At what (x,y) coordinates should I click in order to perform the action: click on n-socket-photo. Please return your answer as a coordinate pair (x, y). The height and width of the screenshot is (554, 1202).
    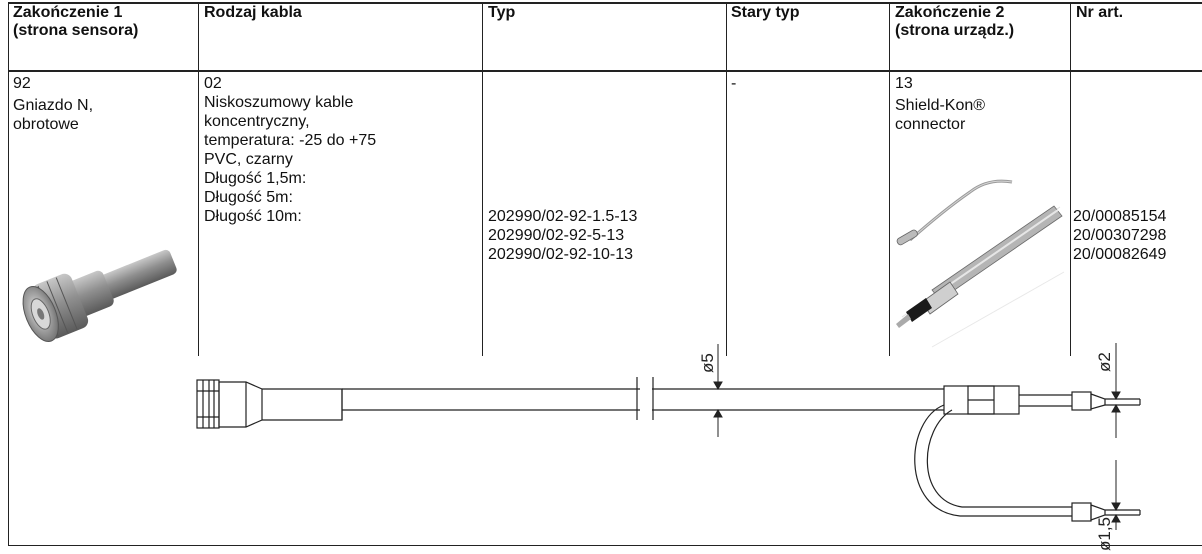
    Looking at the image, I should click on (99, 295).